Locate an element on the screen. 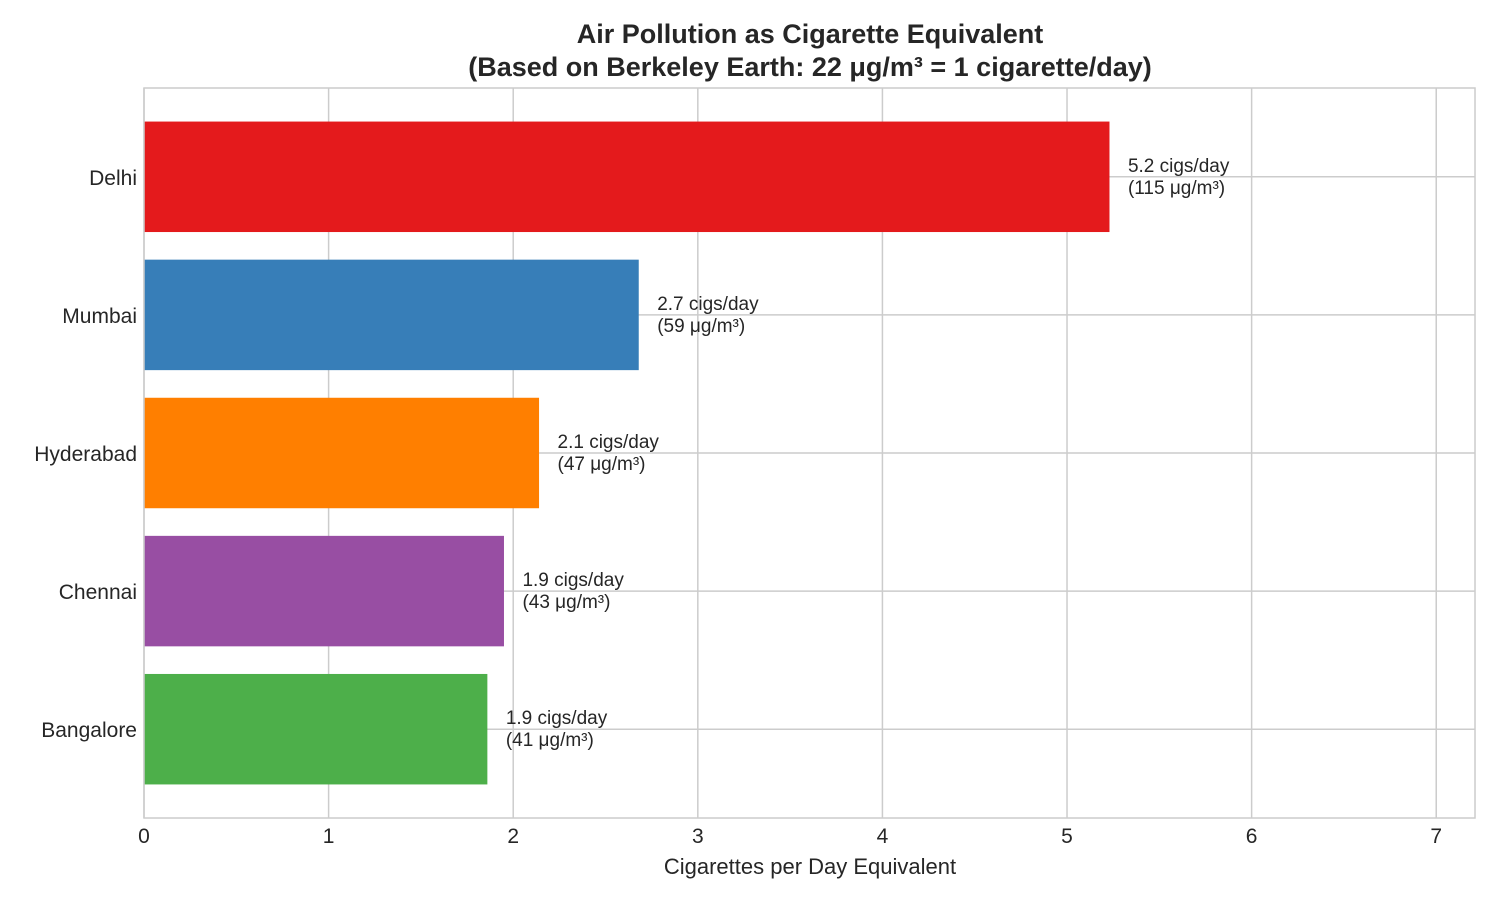  x-tick-label: 0 is located at coordinates (144, 836).